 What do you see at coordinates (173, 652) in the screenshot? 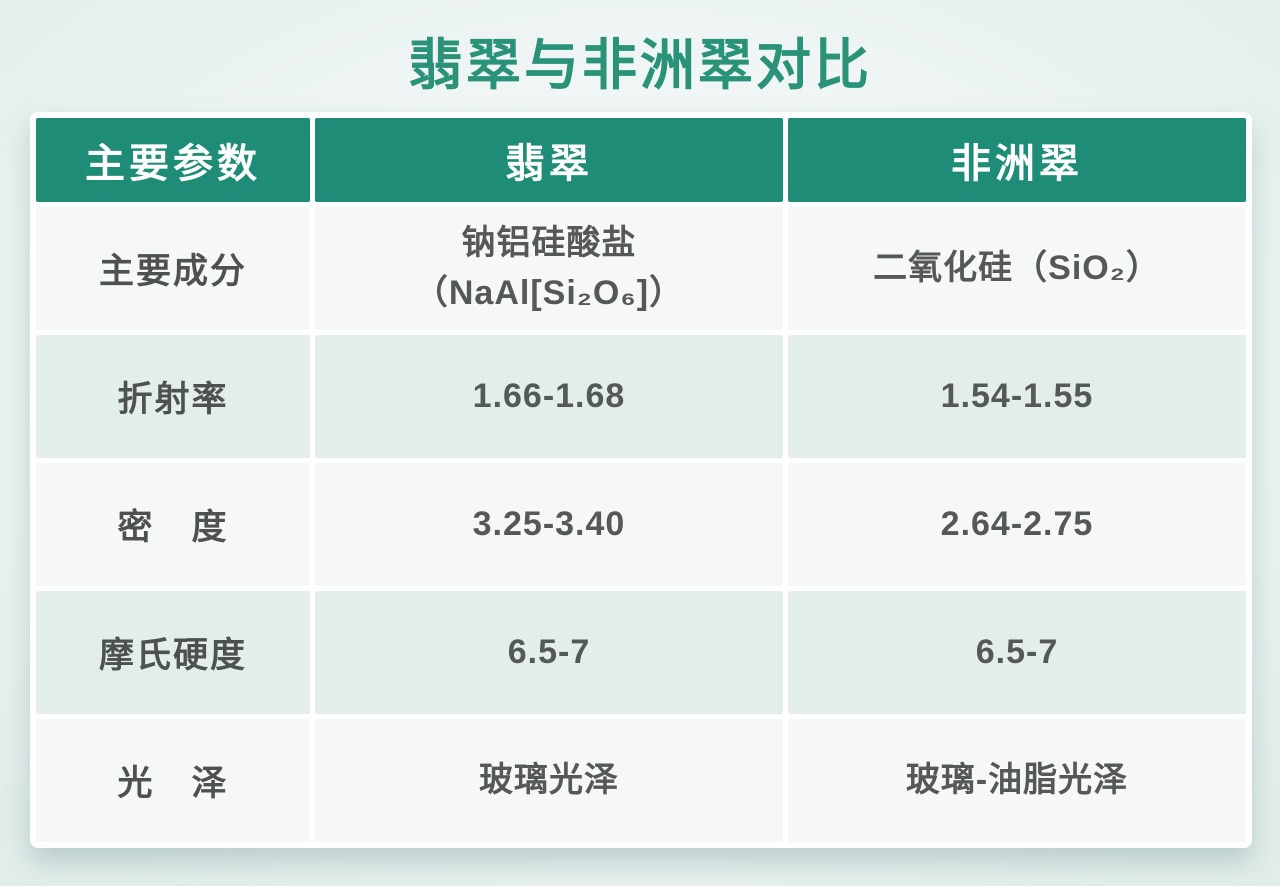
I see `param-cell-hardness: 摩氏硬度` at bounding box center [173, 652].